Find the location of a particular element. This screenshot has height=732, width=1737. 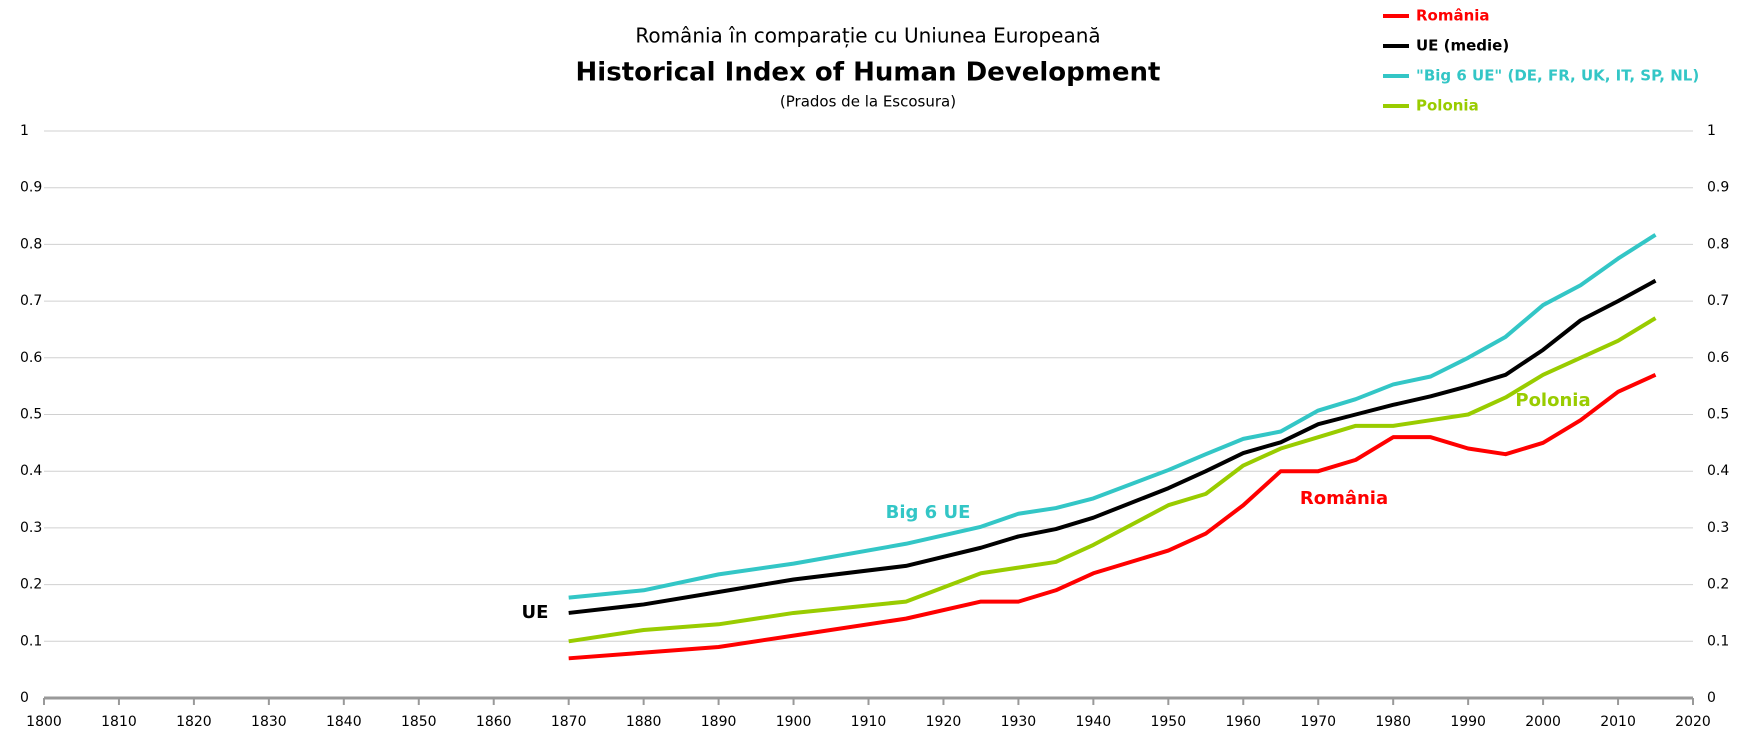

y-tick-label: 0.8 is located at coordinates (31, 244).